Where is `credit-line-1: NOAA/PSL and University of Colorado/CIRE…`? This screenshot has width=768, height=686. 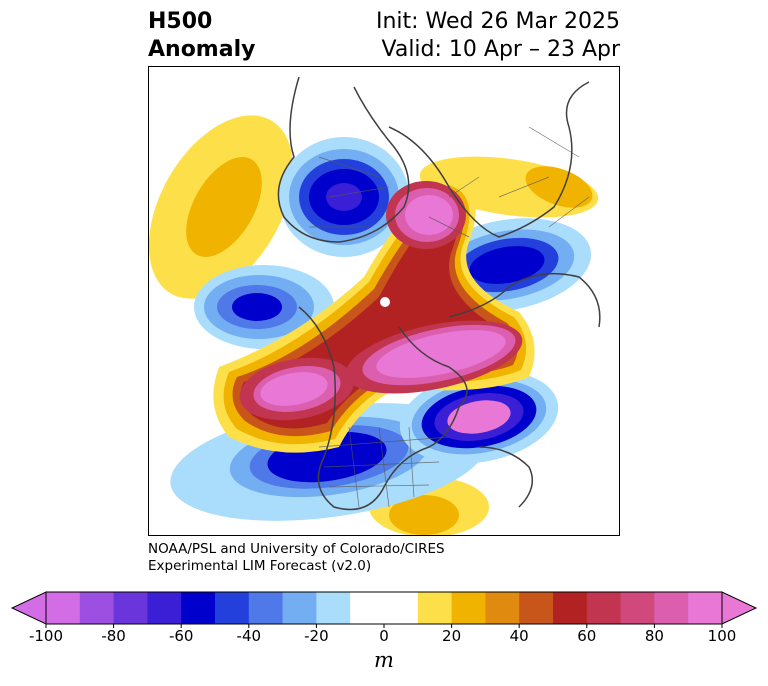
credit-line-1: NOAA/PSL and University of Colorado/CIRE… is located at coordinates (296, 549).